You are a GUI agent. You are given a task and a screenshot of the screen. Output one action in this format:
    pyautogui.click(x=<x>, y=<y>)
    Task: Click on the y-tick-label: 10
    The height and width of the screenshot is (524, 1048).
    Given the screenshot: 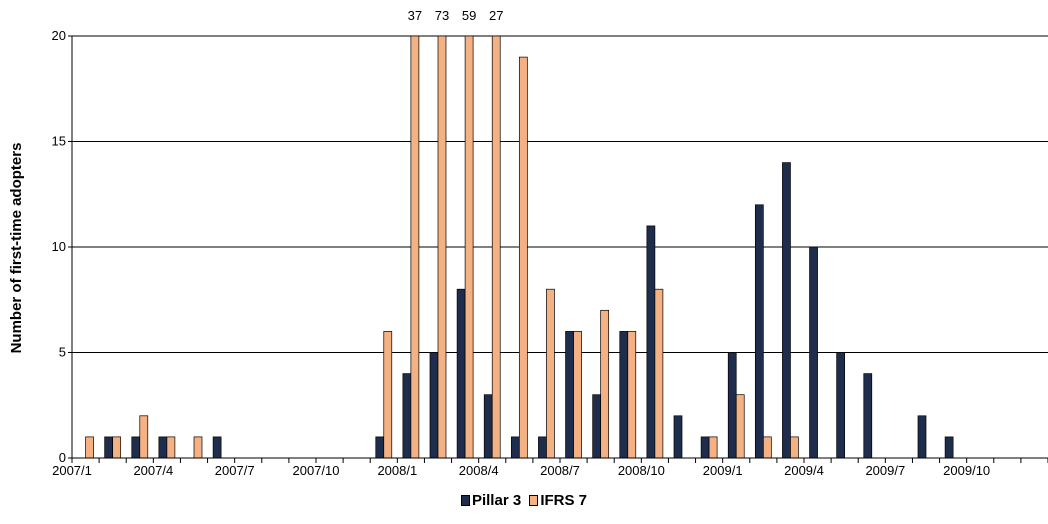 What is the action you would take?
    pyautogui.click(x=59, y=246)
    